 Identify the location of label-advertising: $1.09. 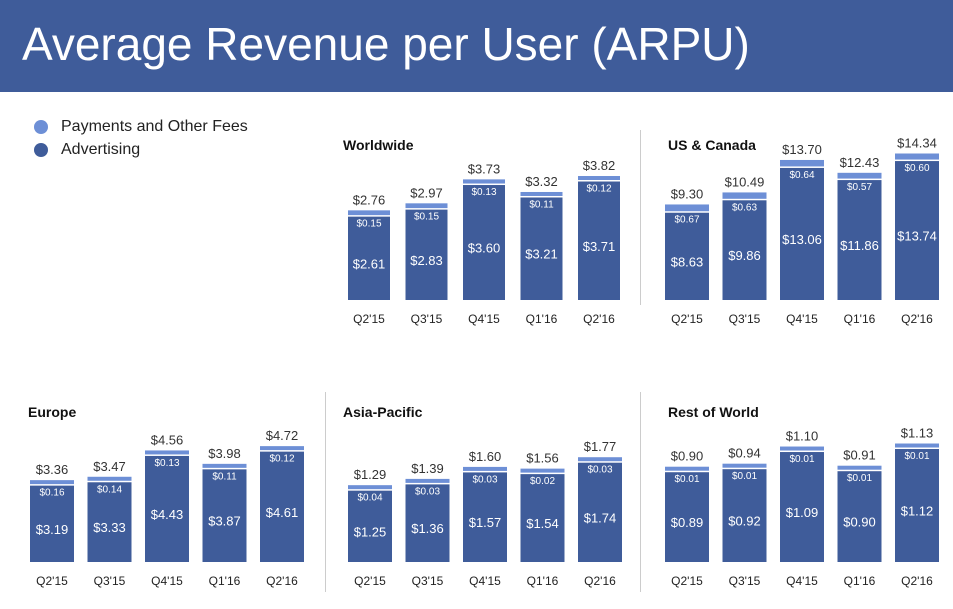
(802, 512).